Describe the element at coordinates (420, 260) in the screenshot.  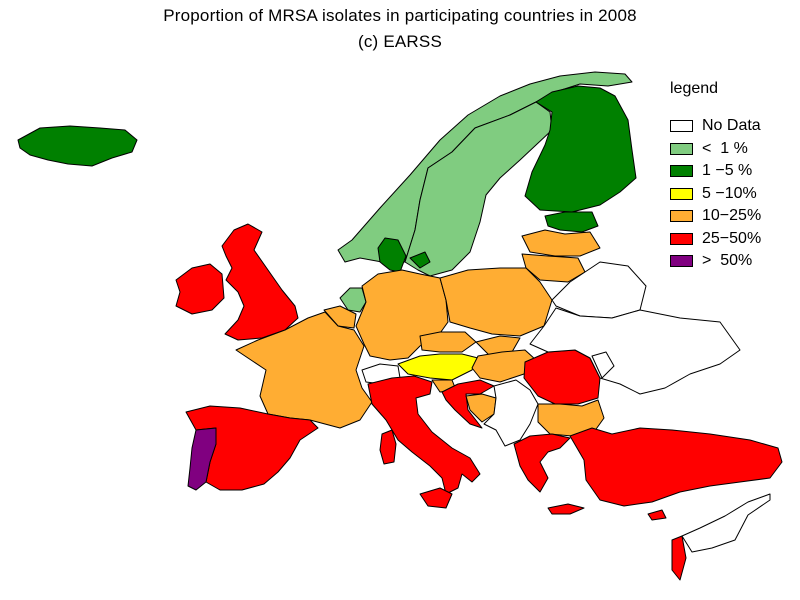
I see `denmark-islands` at that location.